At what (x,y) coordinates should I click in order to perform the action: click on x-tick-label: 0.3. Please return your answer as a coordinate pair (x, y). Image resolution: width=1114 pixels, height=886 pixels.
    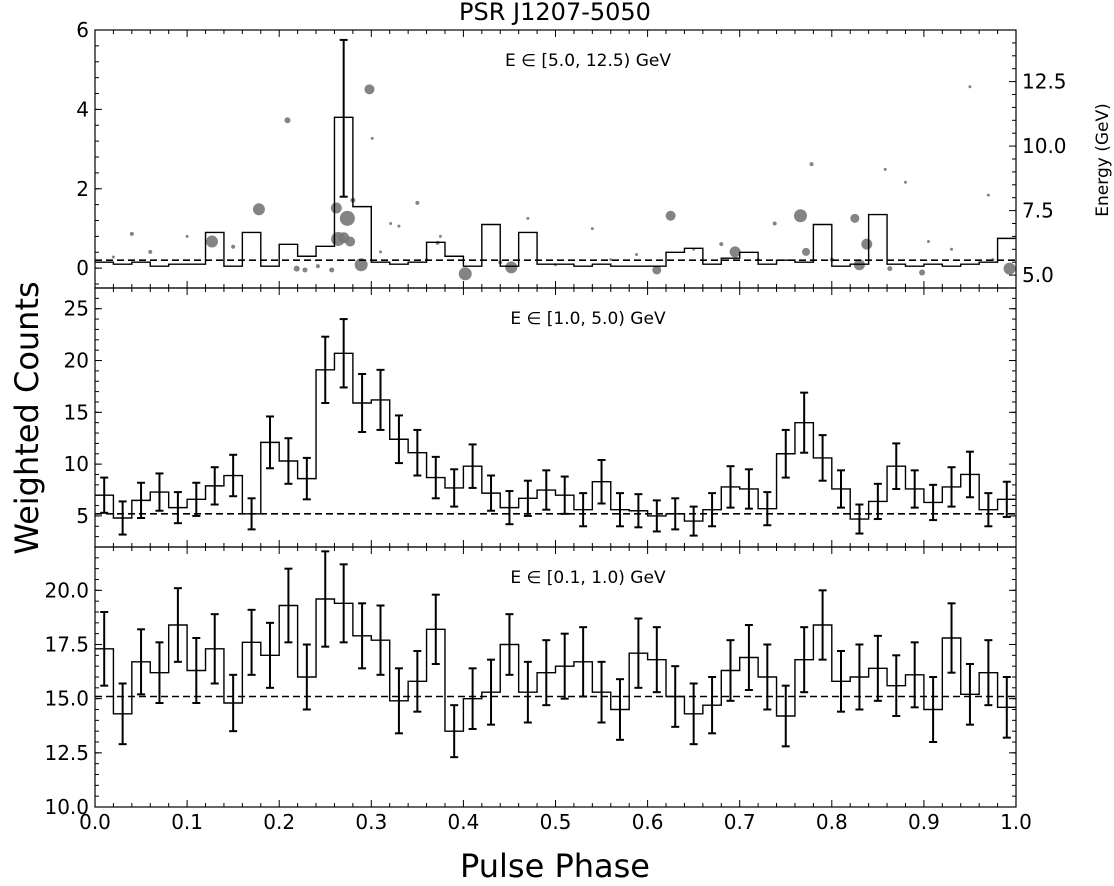
    Looking at the image, I should click on (371, 822).